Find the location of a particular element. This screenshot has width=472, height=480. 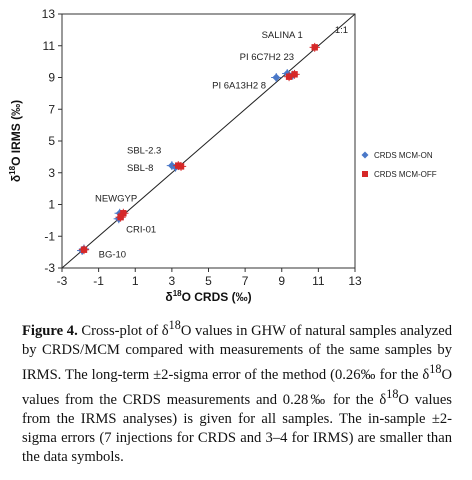

y-axis-title: δ18O IRMS (‰) is located at coordinates (15, 141).